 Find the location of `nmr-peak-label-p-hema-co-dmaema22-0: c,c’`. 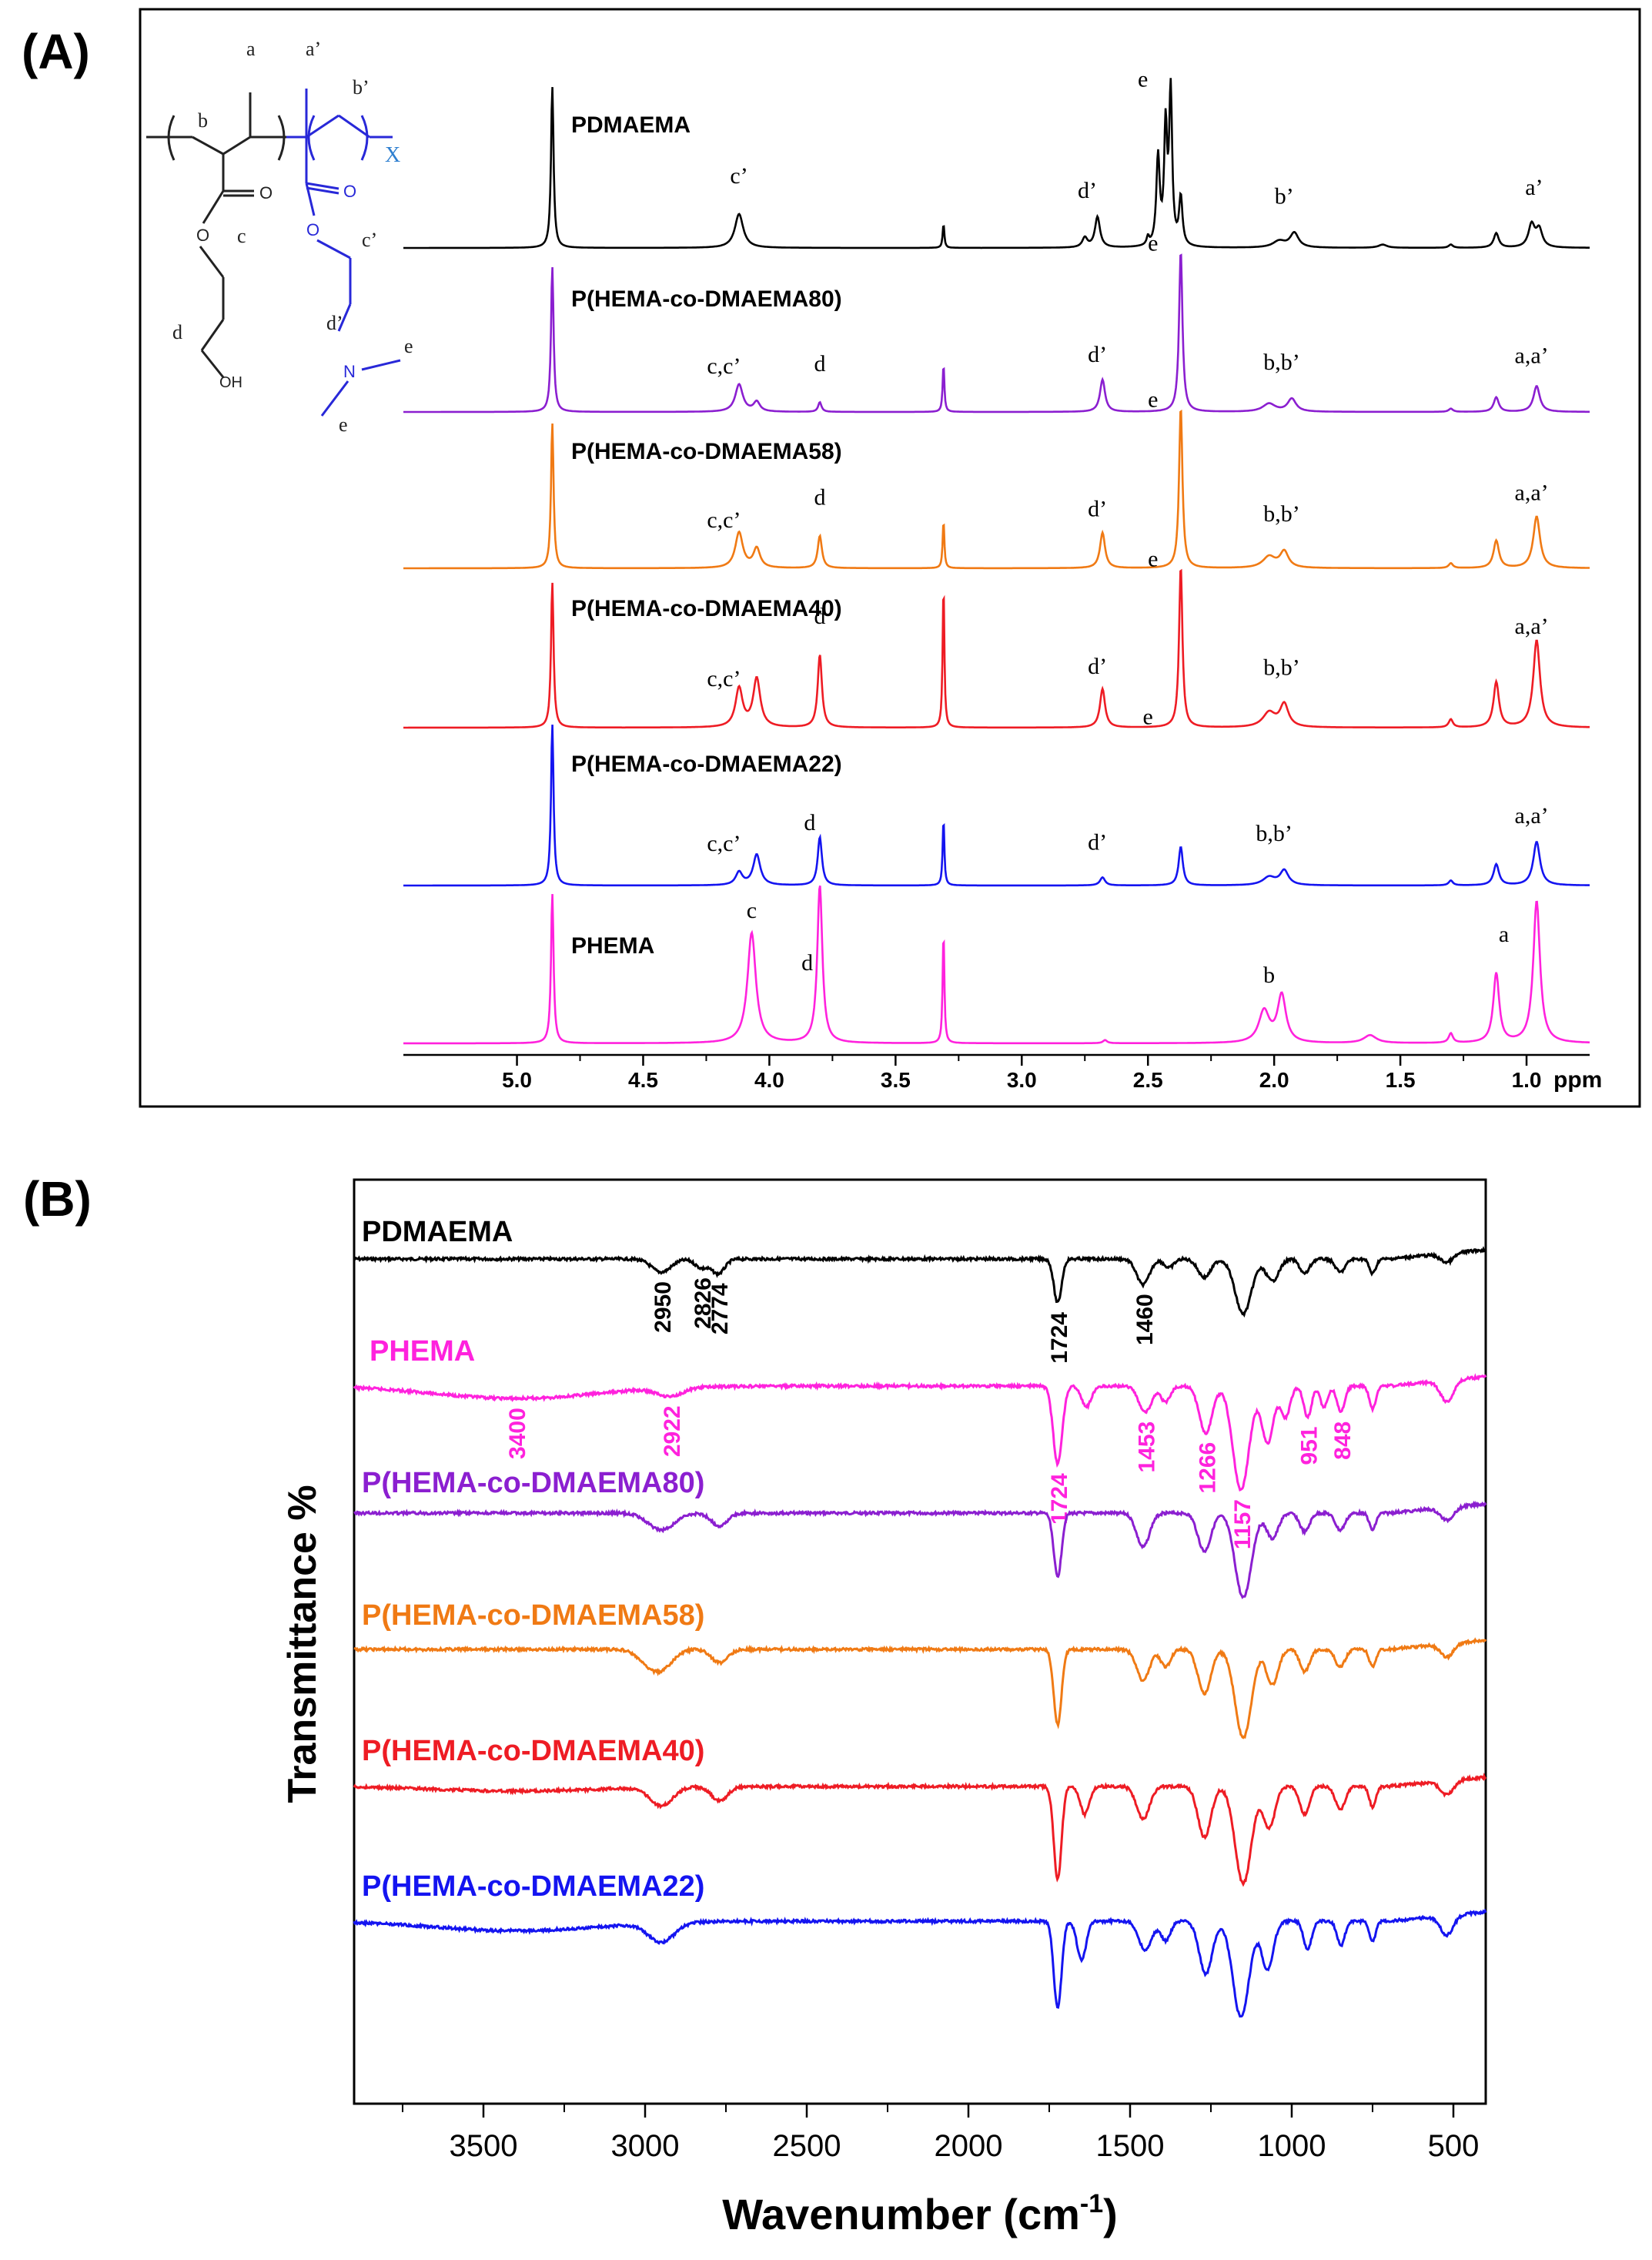

nmr-peak-label-p-hema-co-dmaema22-0: c,c’ is located at coordinates (724, 843).